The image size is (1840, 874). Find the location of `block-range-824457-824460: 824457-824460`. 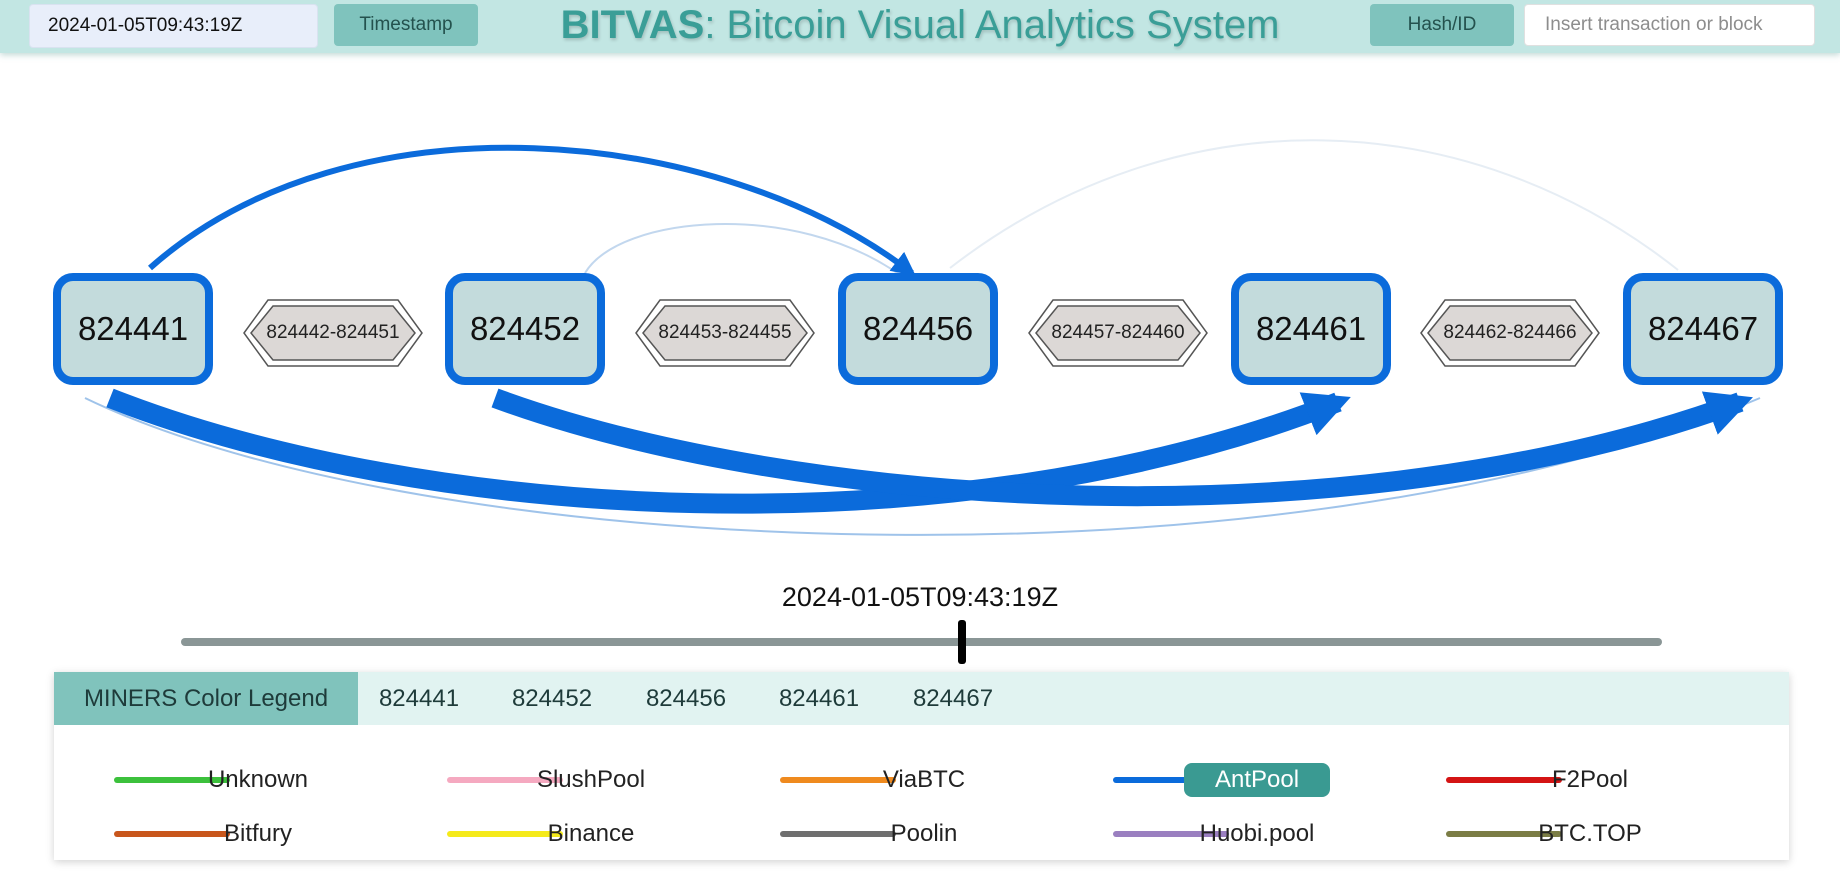

block-range-824457-824460: 824457-824460 is located at coordinates (1118, 332).